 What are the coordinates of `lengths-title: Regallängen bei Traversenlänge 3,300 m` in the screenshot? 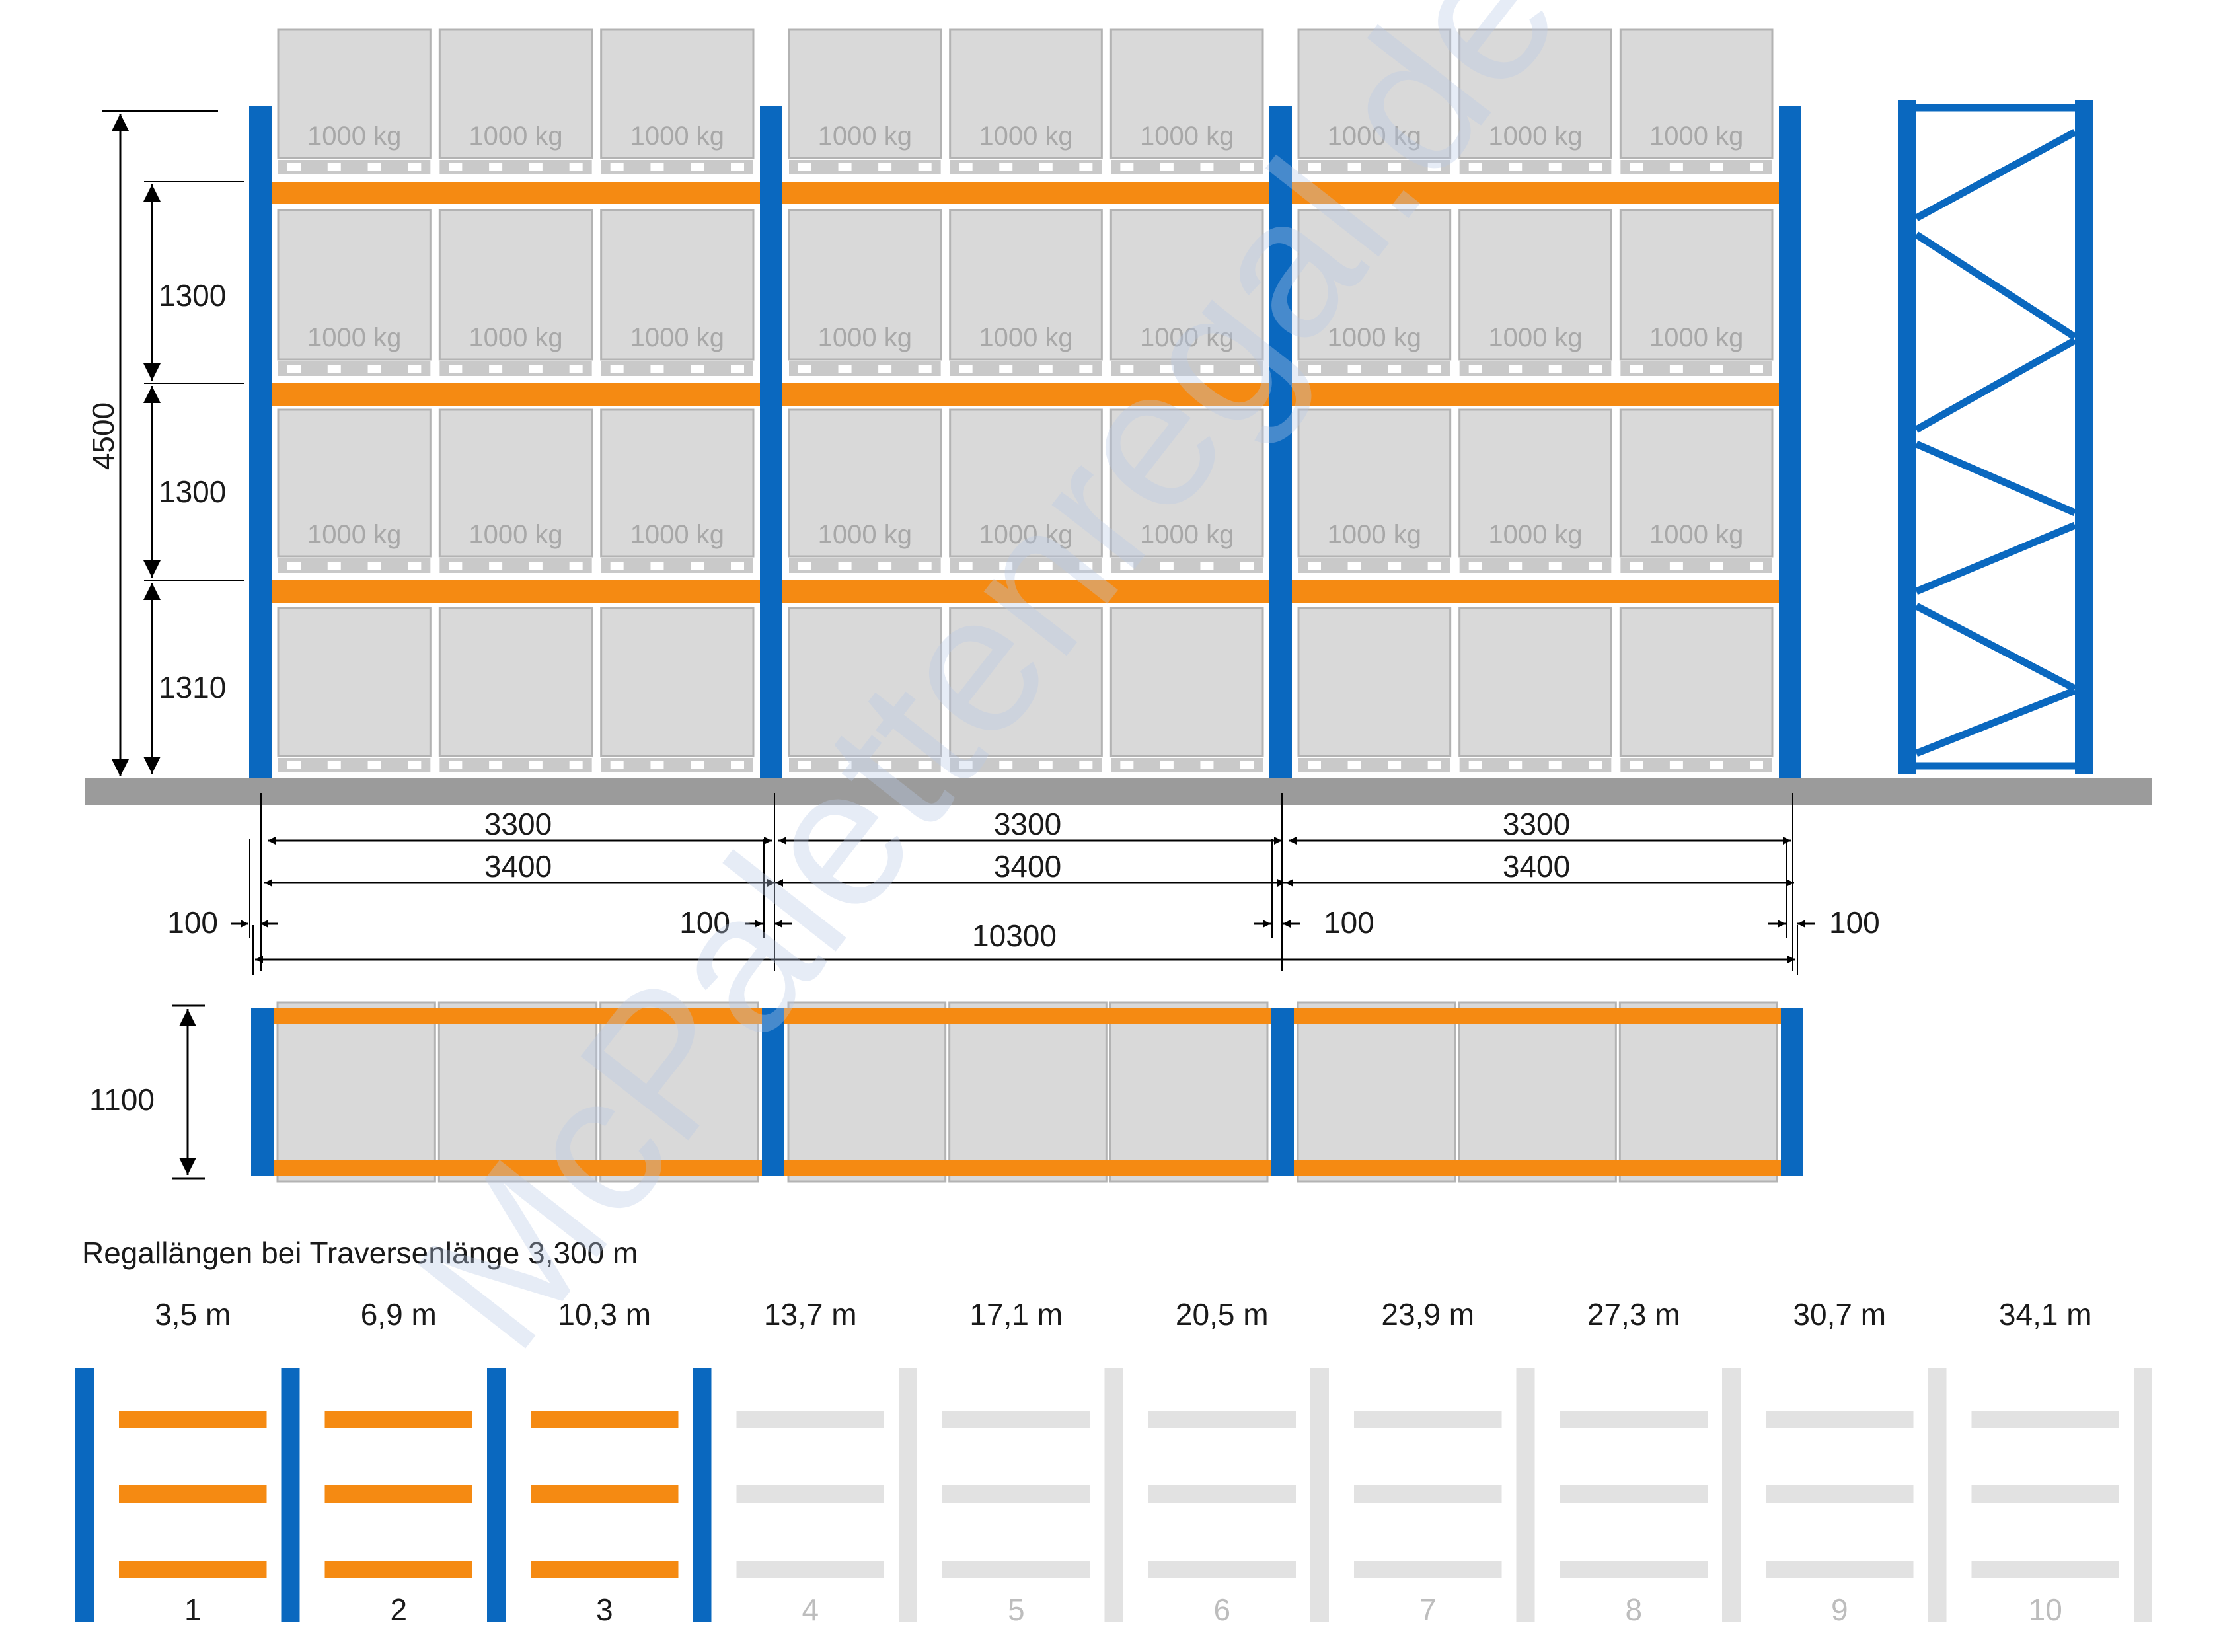 It's located at (360, 1253).